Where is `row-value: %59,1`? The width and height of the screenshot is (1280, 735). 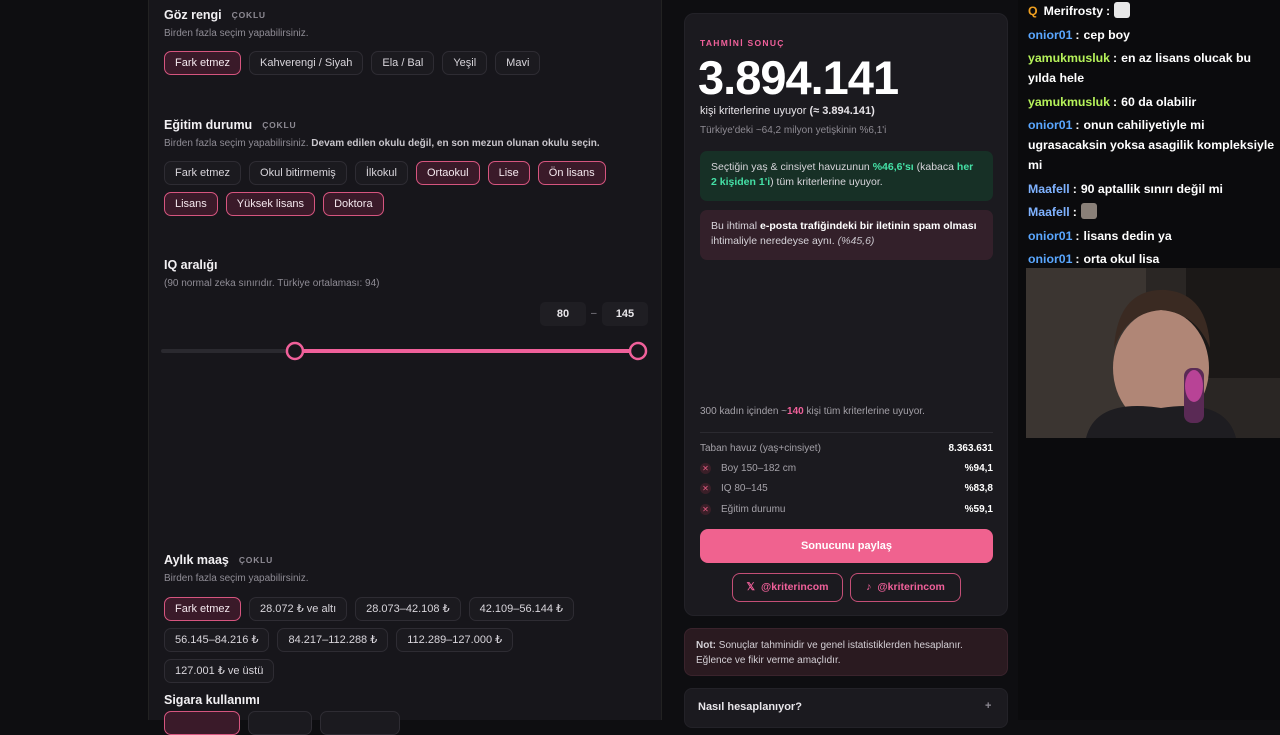
row-value: %59,1 is located at coordinates (978, 509).